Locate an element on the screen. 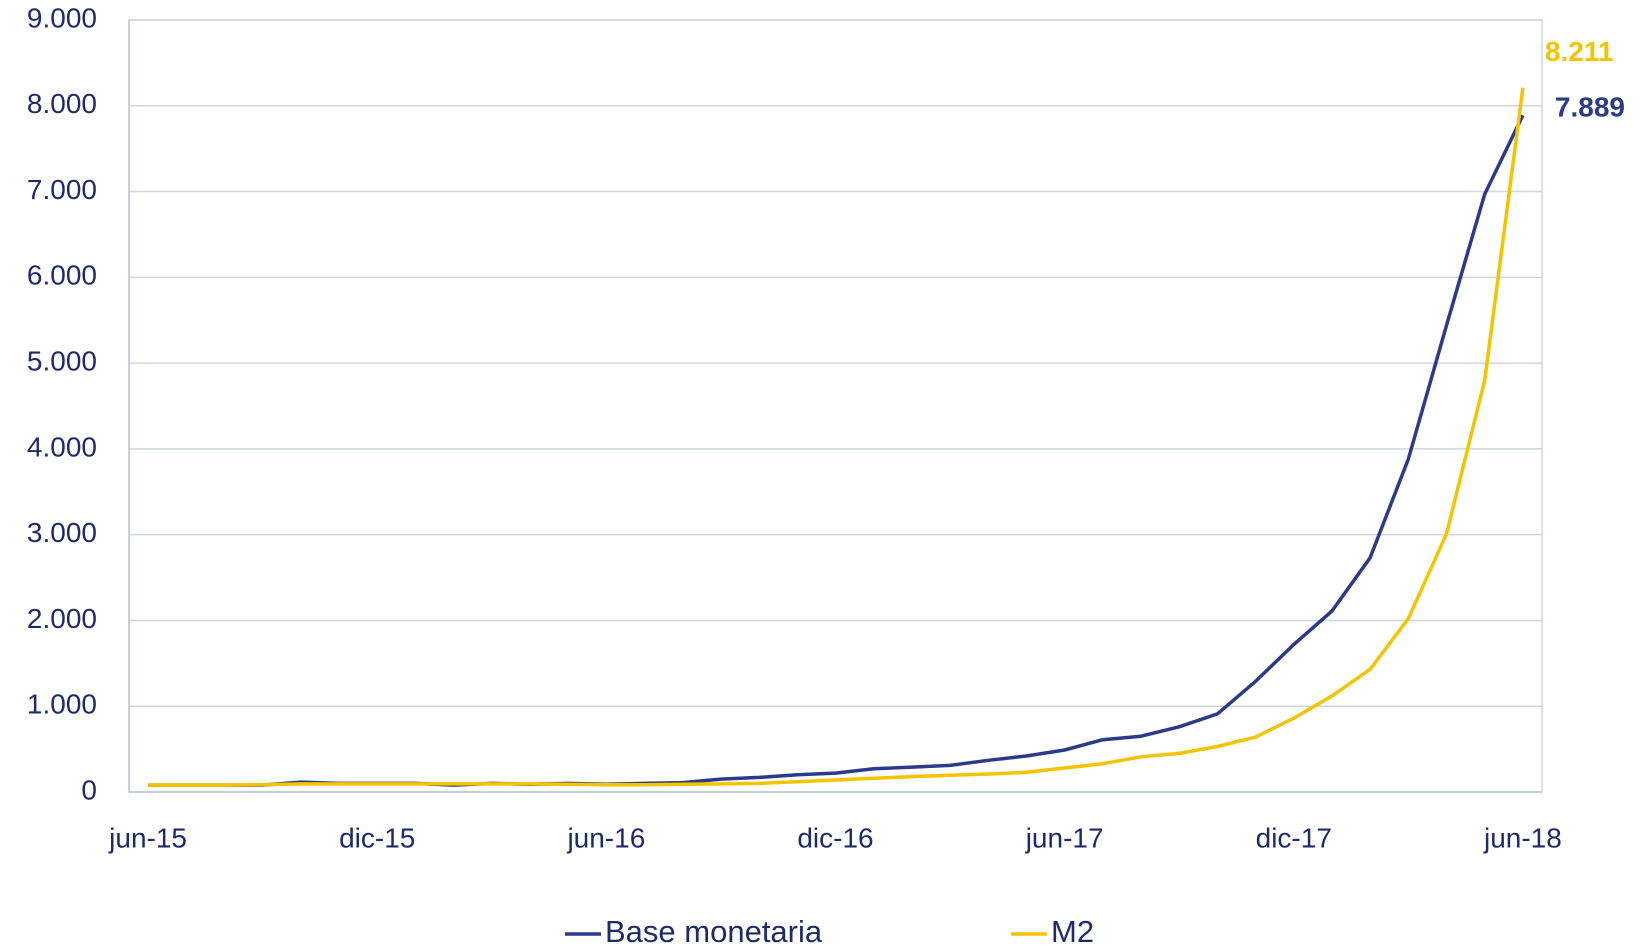 The width and height of the screenshot is (1642, 947). y-tick-label: 6.000 is located at coordinates (62, 275).